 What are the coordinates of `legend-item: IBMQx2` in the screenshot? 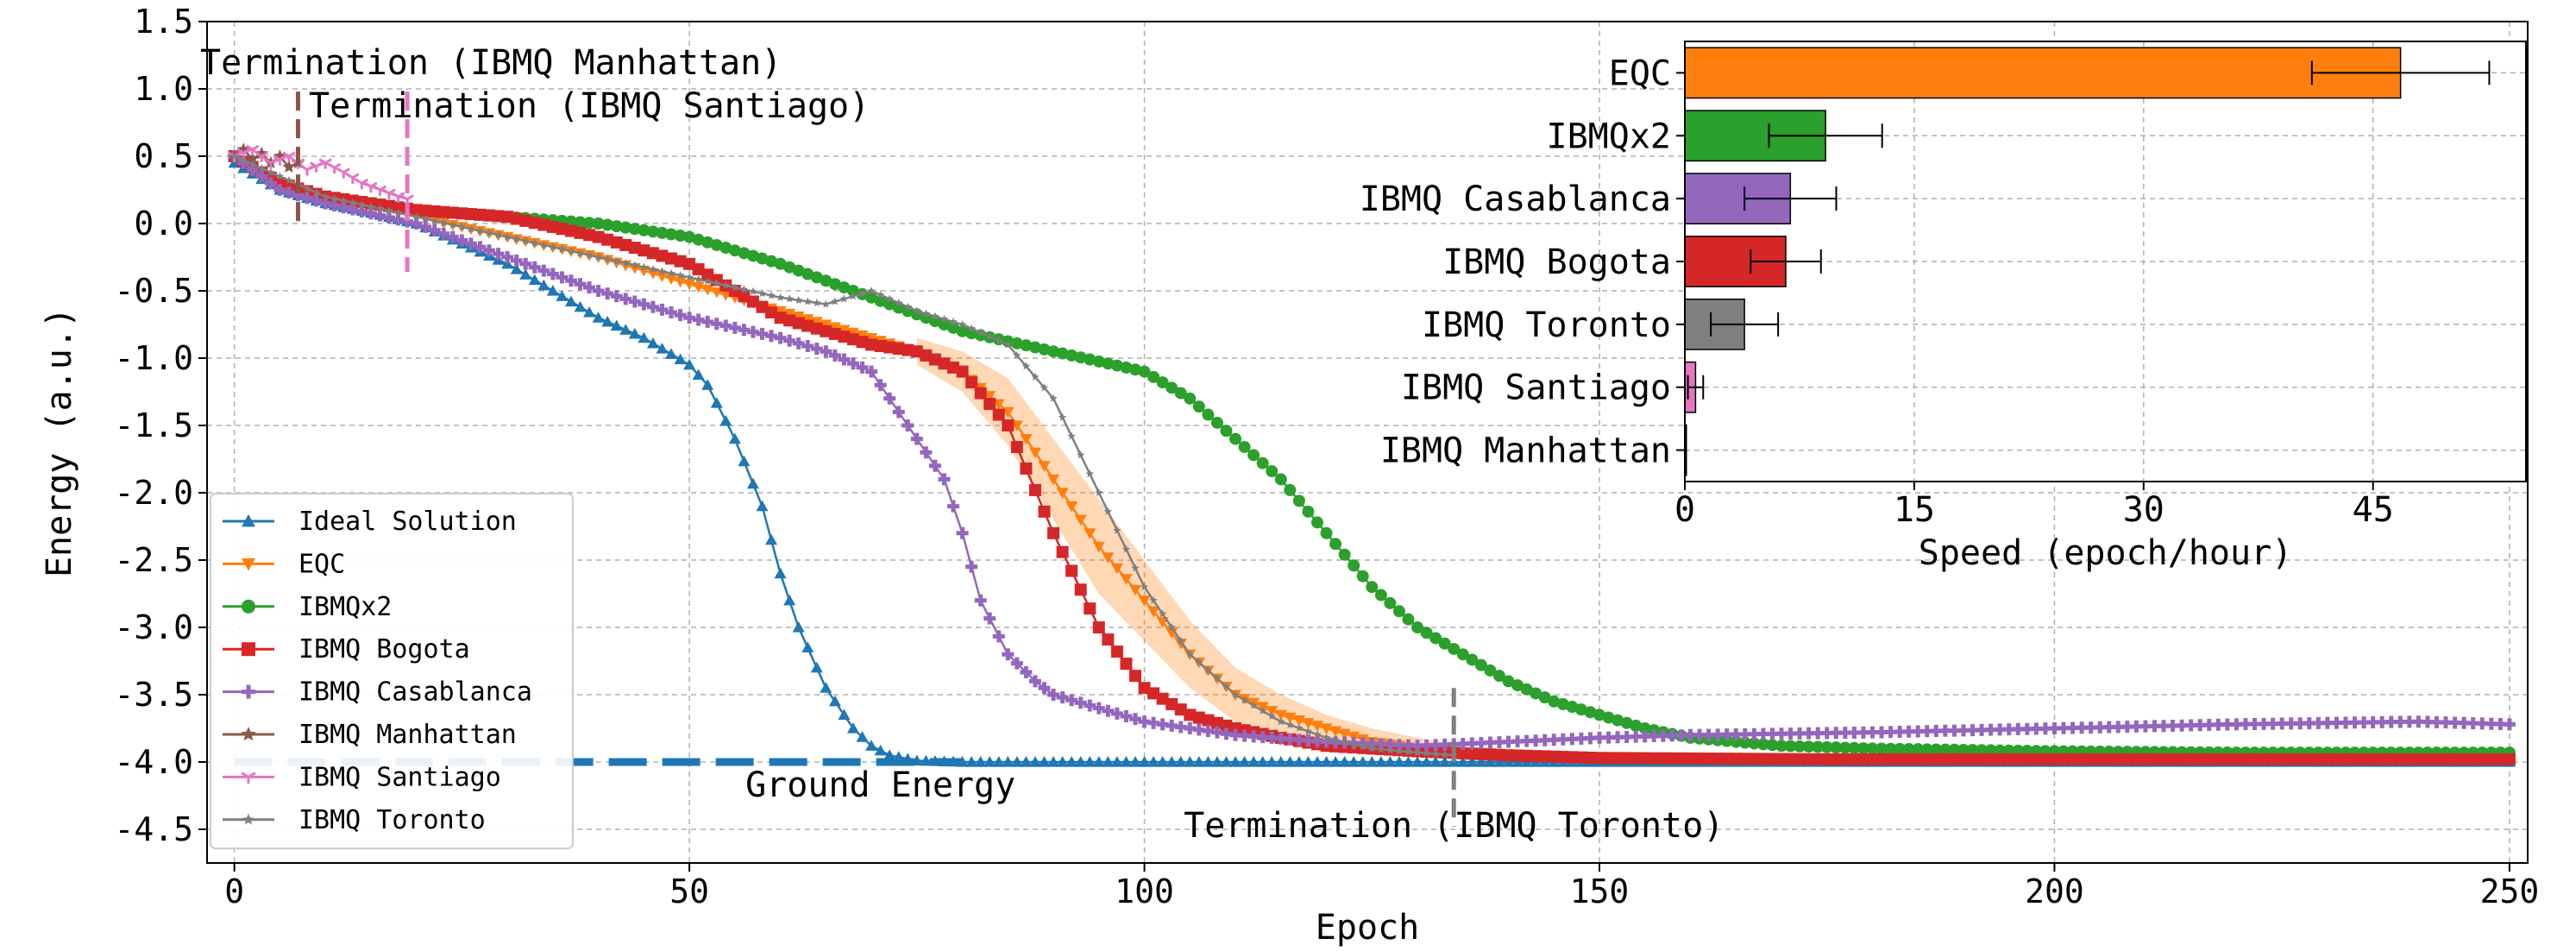 It's located at (307, 607).